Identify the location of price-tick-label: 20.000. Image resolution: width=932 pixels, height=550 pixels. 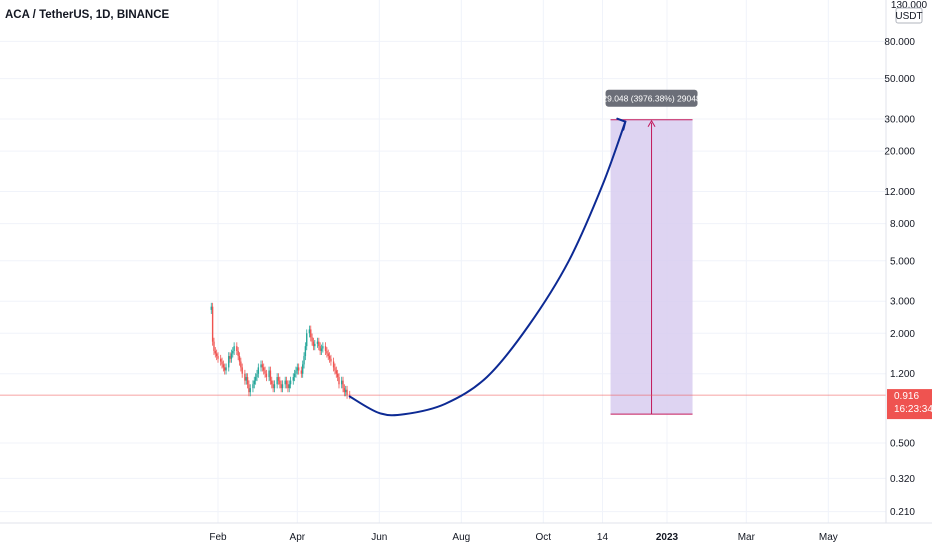
(899, 152).